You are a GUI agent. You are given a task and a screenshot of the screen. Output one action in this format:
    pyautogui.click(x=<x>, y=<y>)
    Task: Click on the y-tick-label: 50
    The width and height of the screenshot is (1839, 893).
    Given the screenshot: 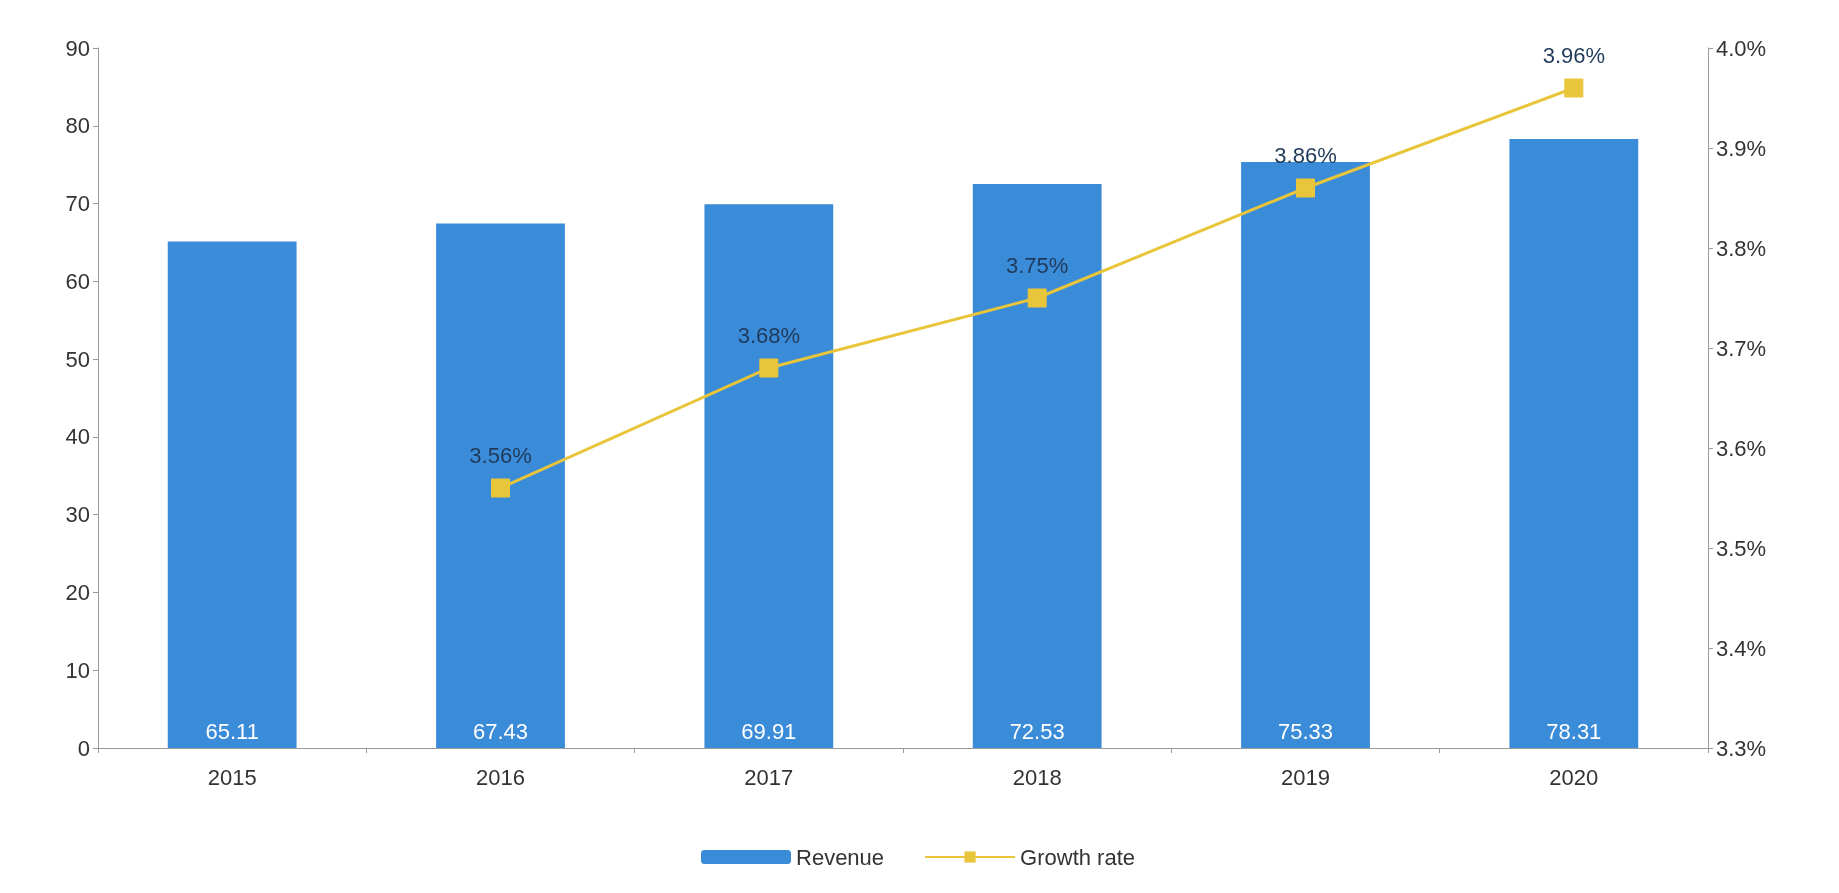 What is the action you would take?
    pyautogui.click(x=77, y=359)
    